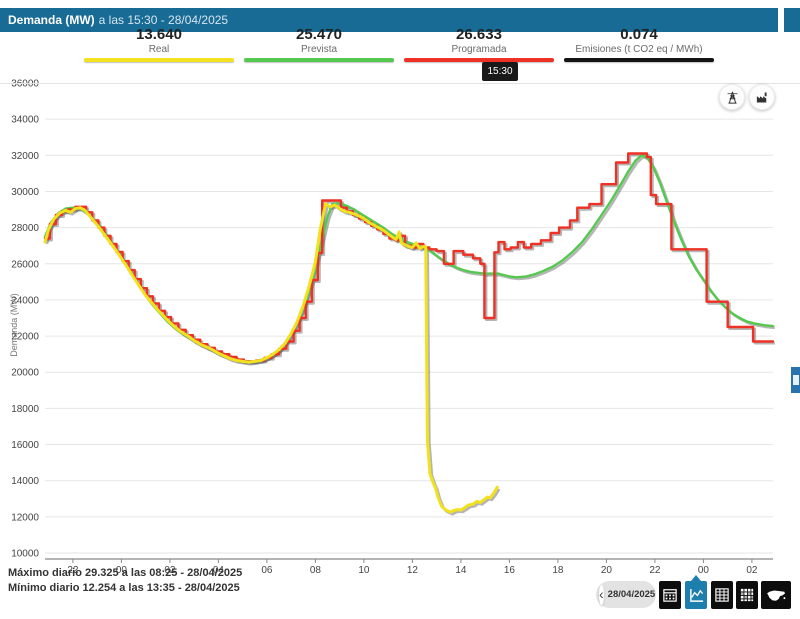 The image size is (800, 619). I want to click on line-chart-view-button, so click(696, 595).